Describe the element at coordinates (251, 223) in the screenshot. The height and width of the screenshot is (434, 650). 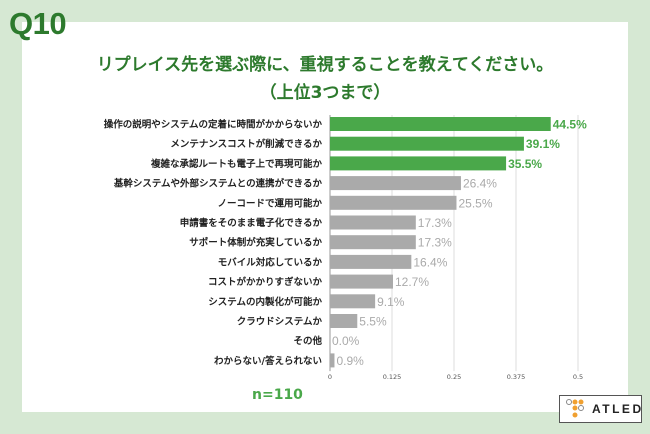
I see `category-label: 申請書をそのまま電子化できるか` at that location.